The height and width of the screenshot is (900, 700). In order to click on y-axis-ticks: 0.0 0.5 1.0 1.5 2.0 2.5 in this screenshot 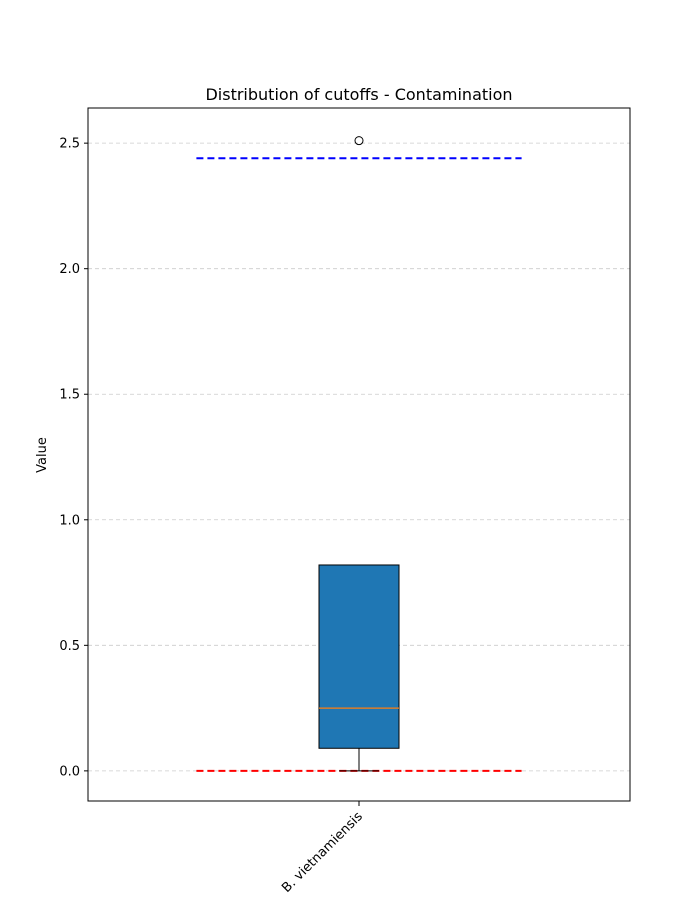, I will do `click(73, 458)`.